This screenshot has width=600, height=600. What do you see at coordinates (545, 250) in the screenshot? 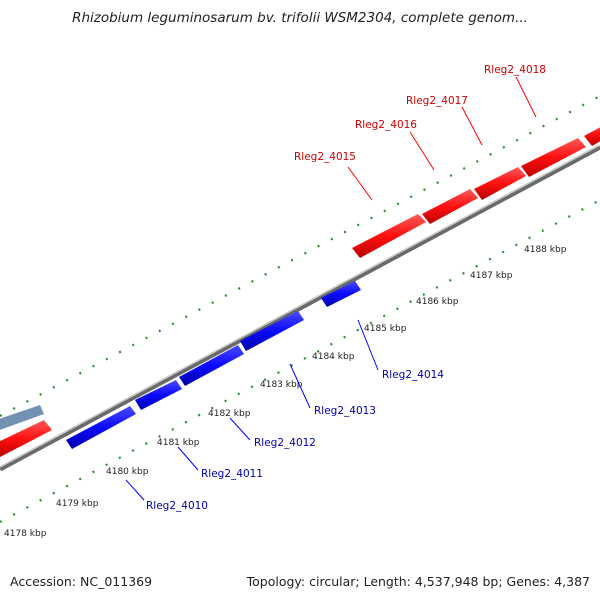
I see `scale-label: 4188 kbp` at bounding box center [545, 250].